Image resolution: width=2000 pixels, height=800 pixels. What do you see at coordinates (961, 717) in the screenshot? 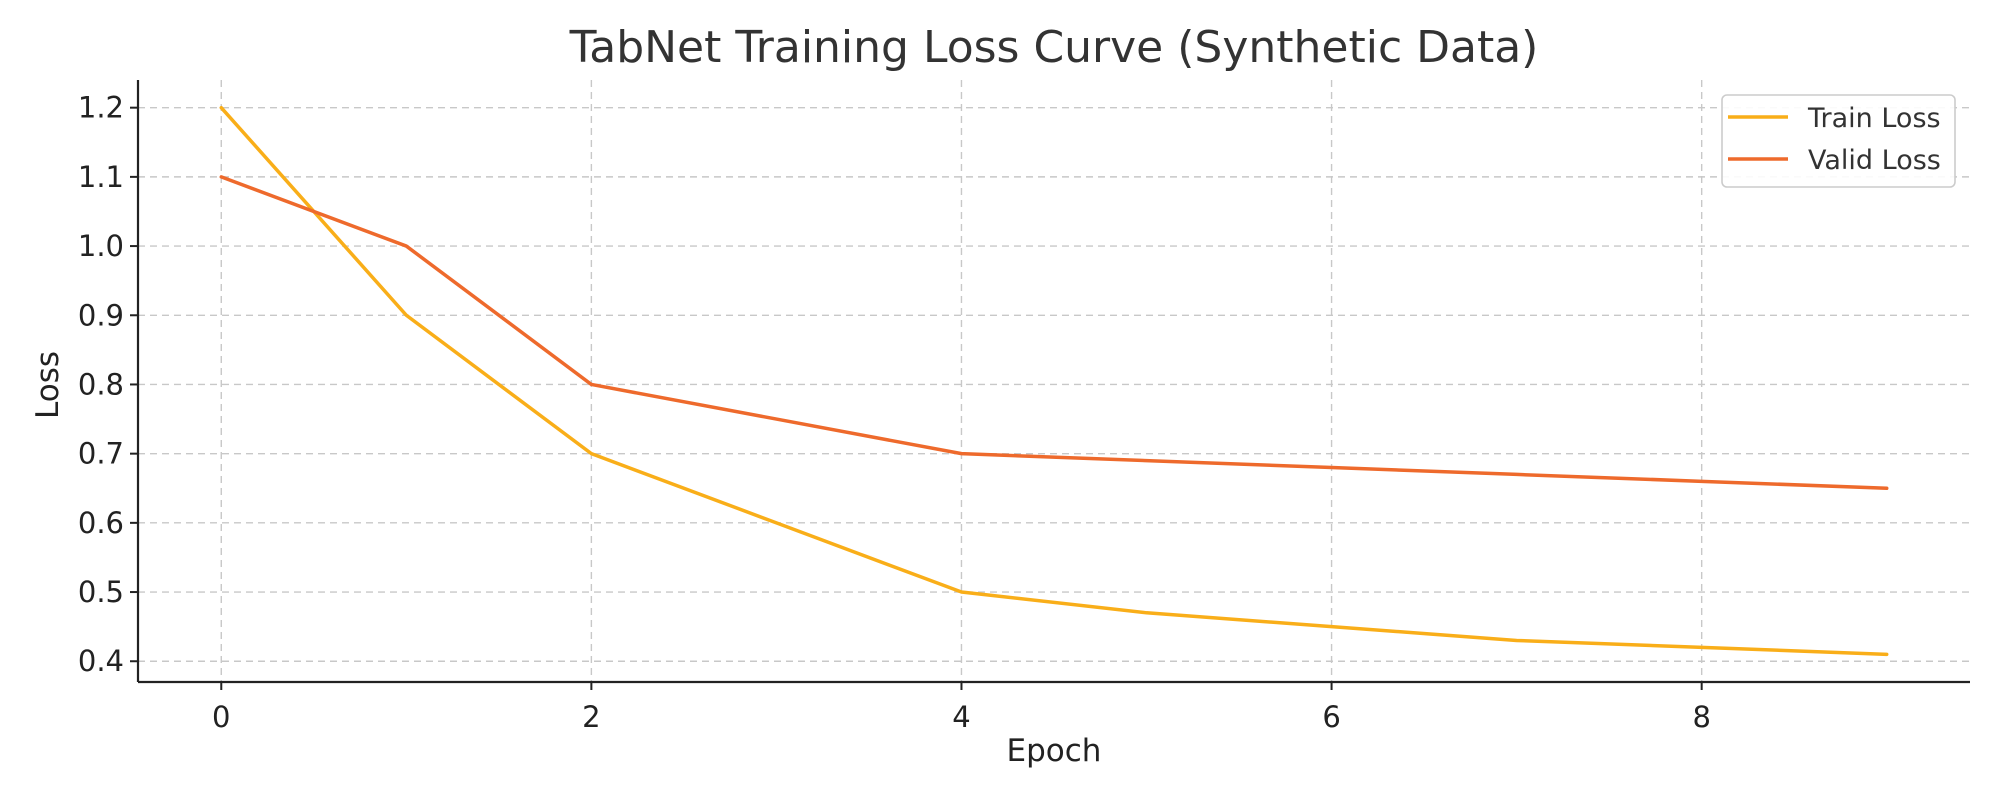
I see `x-tick-label: 4` at bounding box center [961, 717].